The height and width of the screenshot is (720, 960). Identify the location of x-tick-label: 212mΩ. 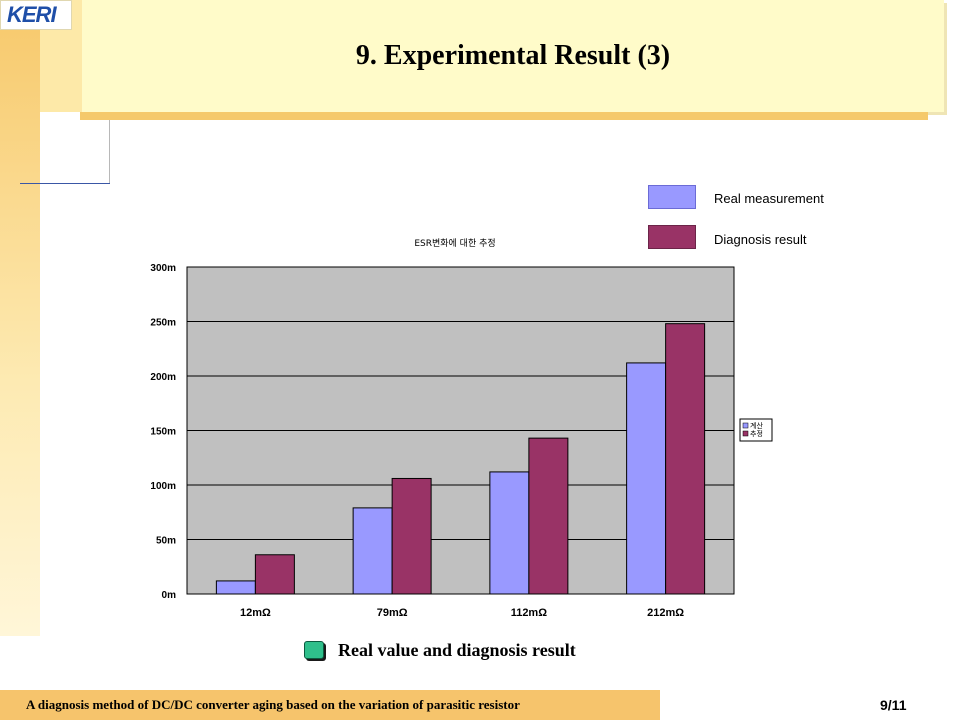
(665, 613).